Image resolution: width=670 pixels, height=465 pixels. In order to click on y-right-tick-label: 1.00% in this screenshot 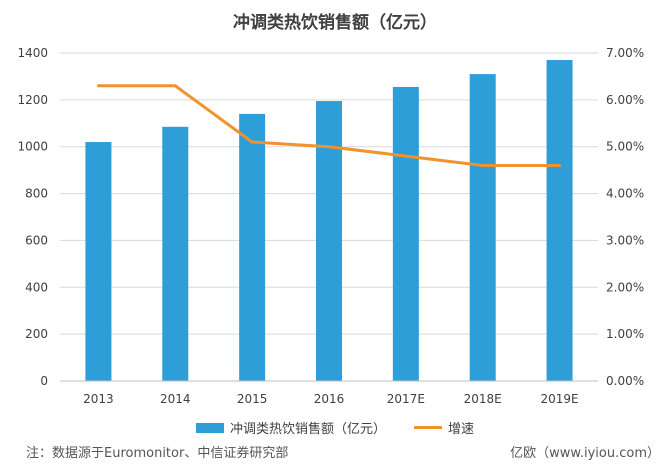, I will do `click(625, 334)`.